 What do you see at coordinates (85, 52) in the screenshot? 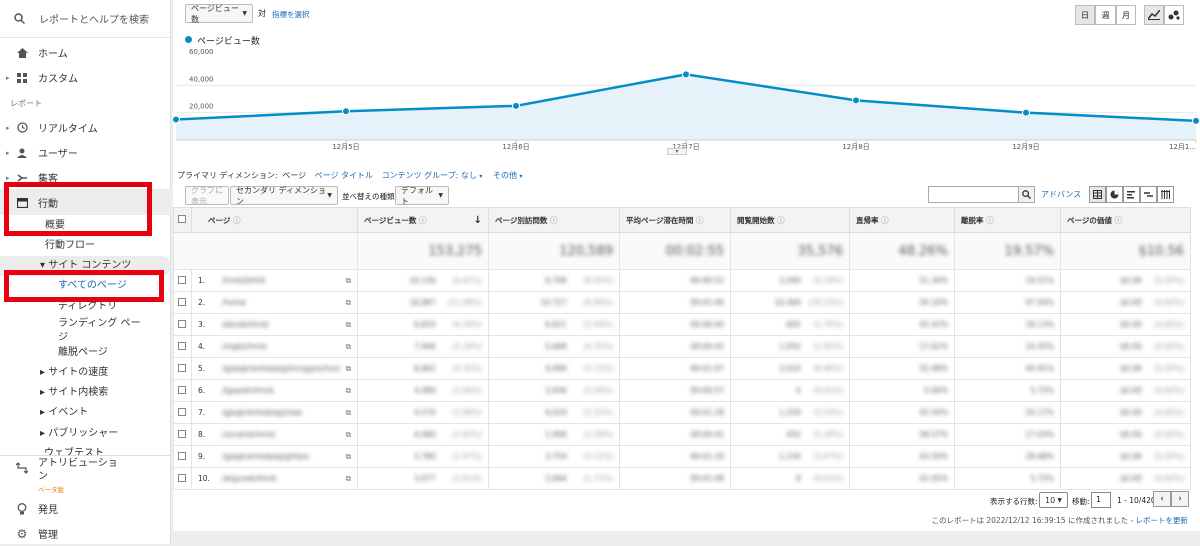
I see `sidebar-item-home: ホーム` at bounding box center [85, 52].